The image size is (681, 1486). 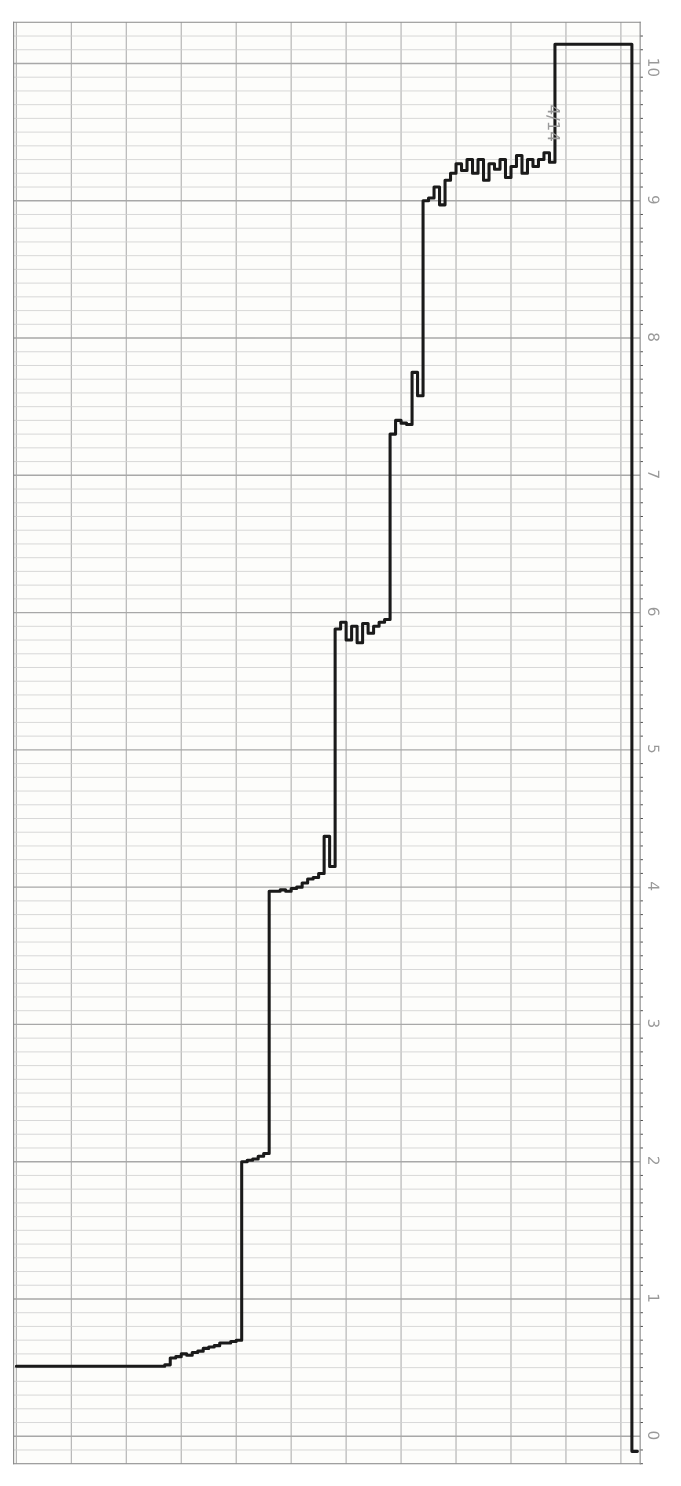 What do you see at coordinates (654, 1298) in the screenshot?
I see `y-tick-label: 1` at bounding box center [654, 1298].